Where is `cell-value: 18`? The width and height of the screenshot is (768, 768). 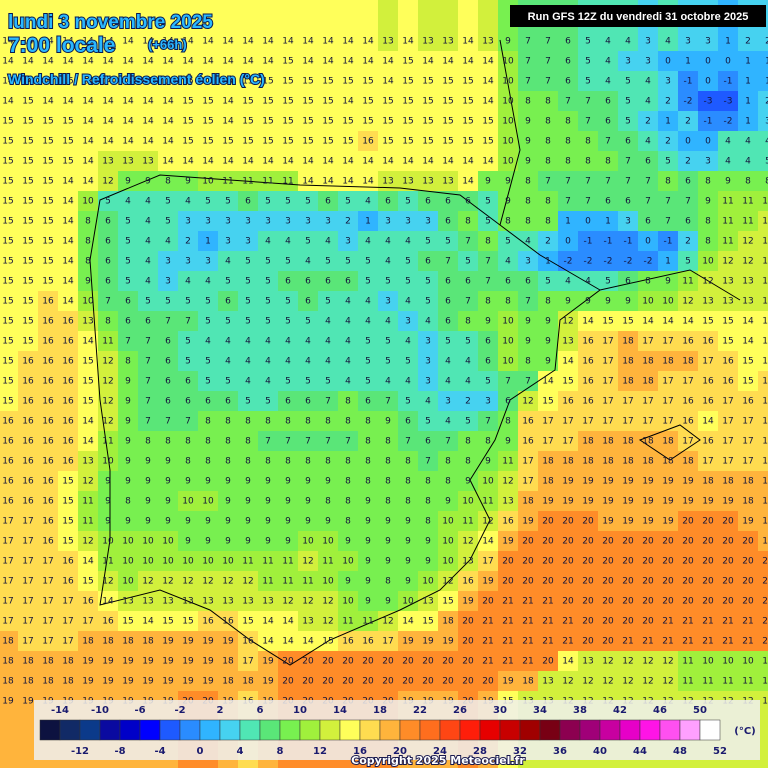
cell-value: 18 is located at coordinates (228, 682).